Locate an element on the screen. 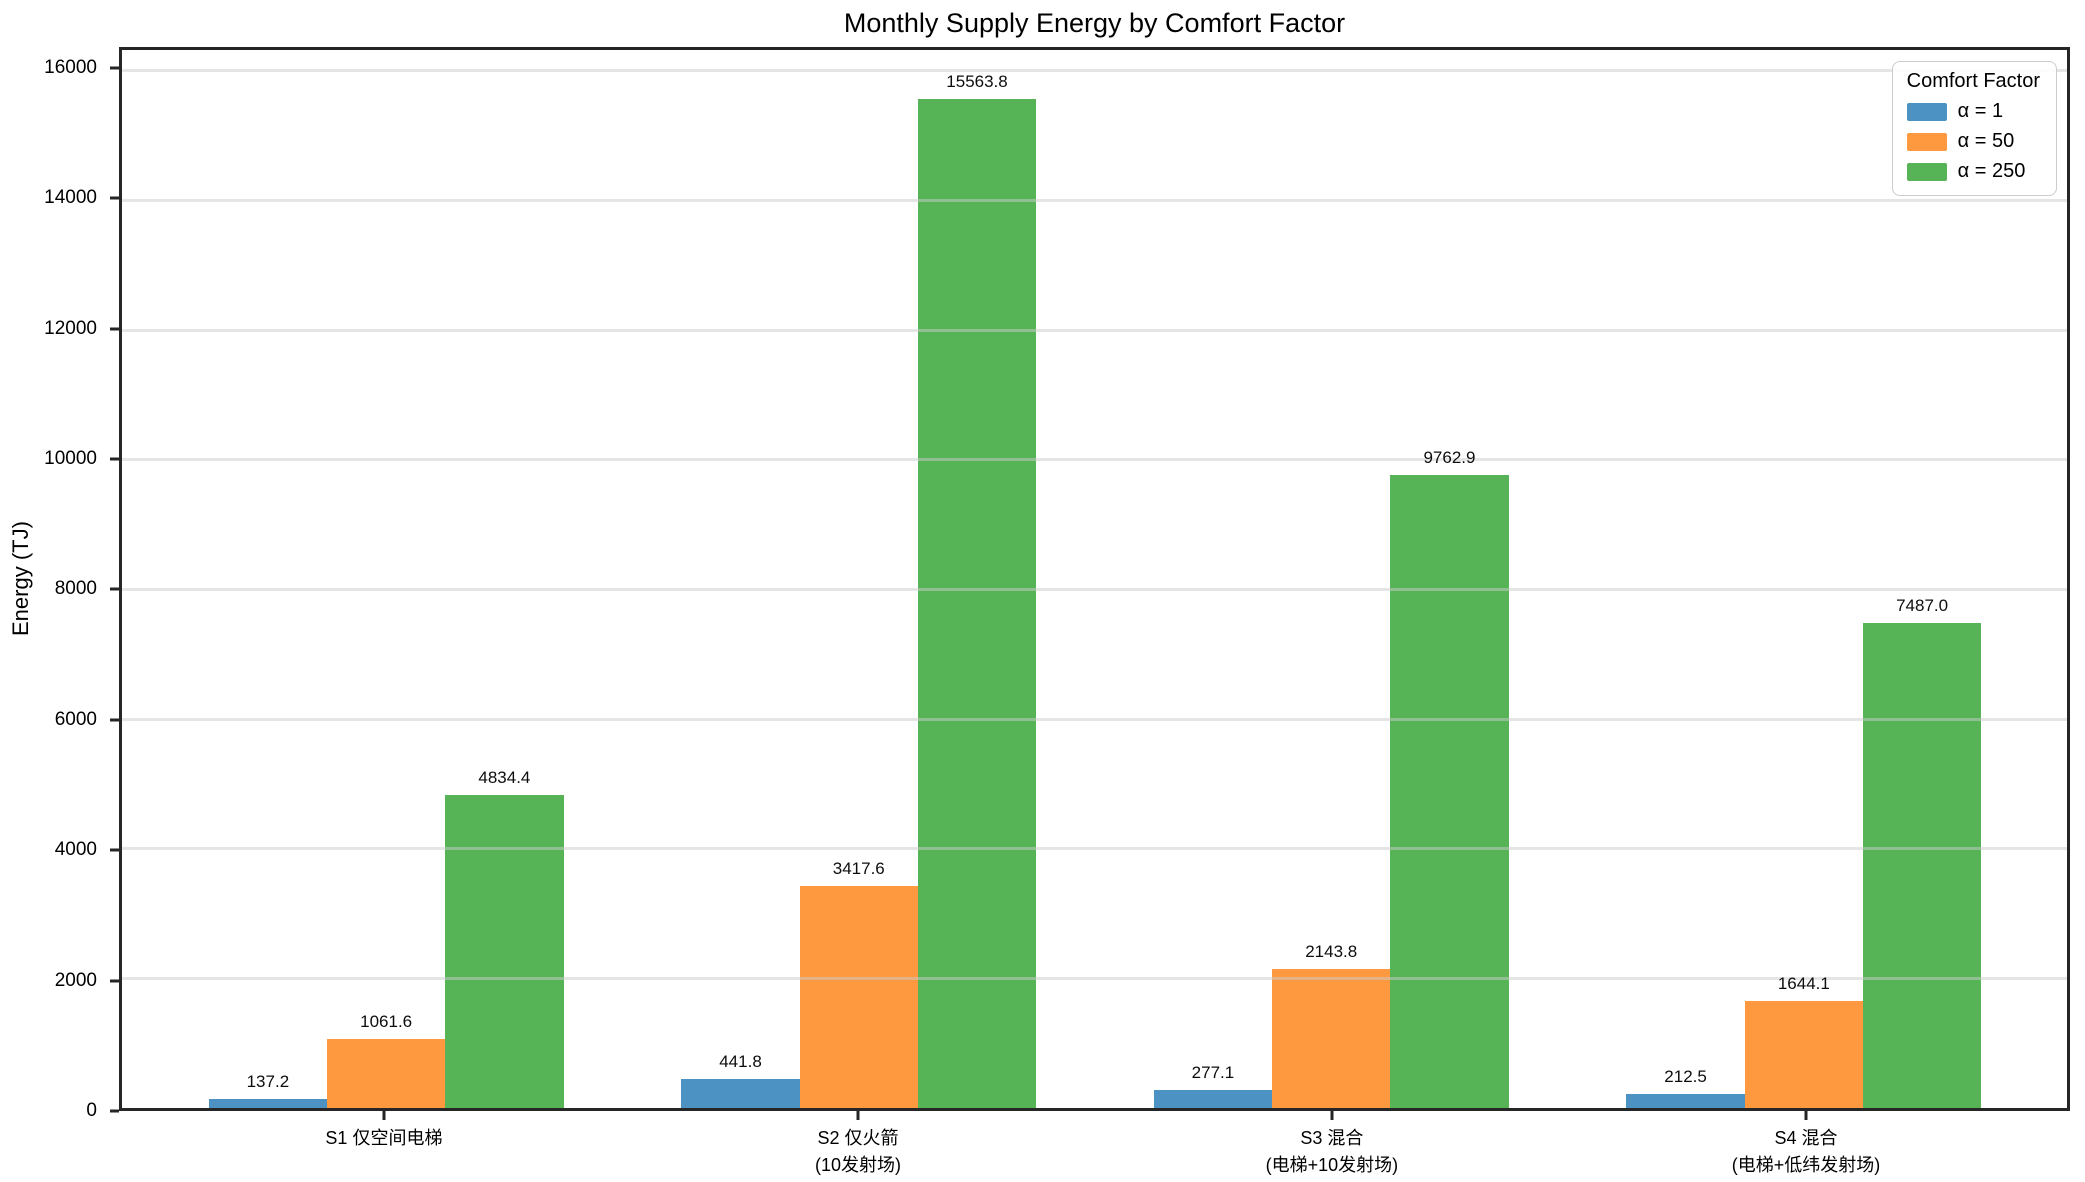 The height and width of the screenshot is (1182, 2085). bar-value-label: 441.8 is located at coordinates (740, 1062).